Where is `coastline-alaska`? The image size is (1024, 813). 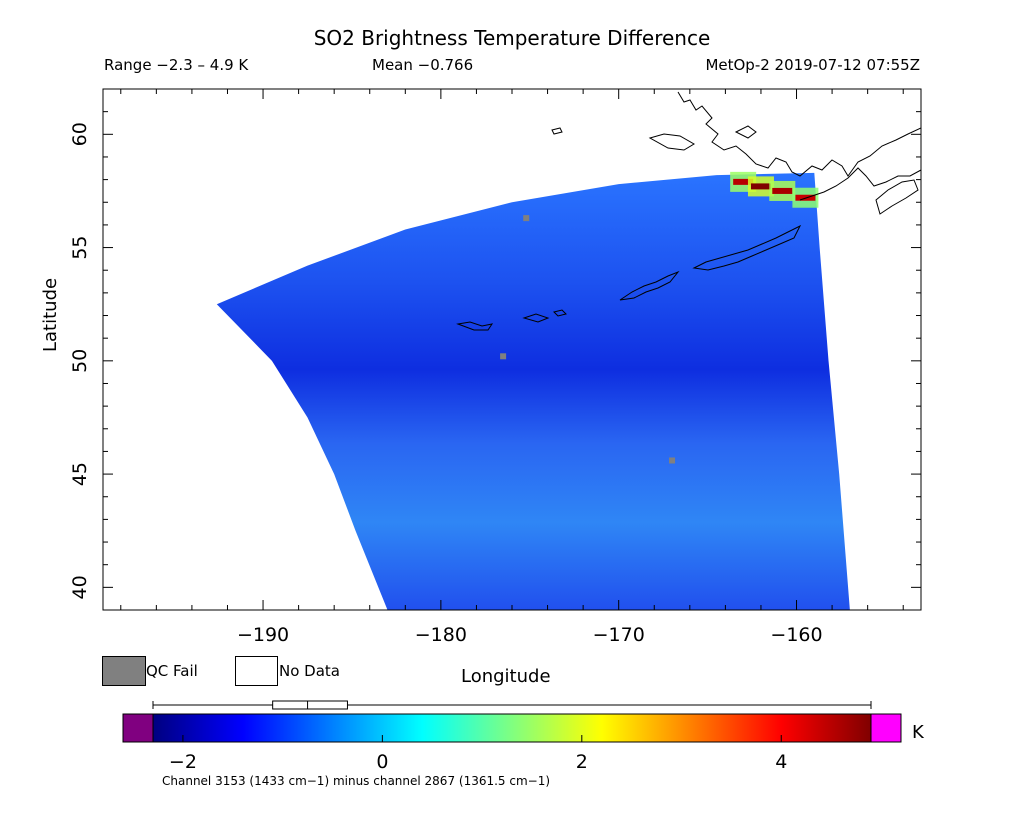
coastline-alaska is located at coordinates (799, 134).